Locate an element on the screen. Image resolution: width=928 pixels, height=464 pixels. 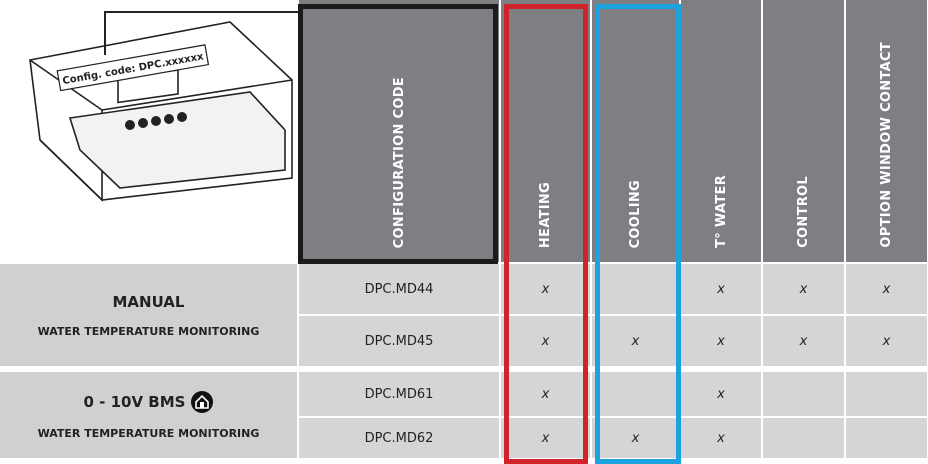
column-header-text: T° WATER is located at coordinates (721, 211).